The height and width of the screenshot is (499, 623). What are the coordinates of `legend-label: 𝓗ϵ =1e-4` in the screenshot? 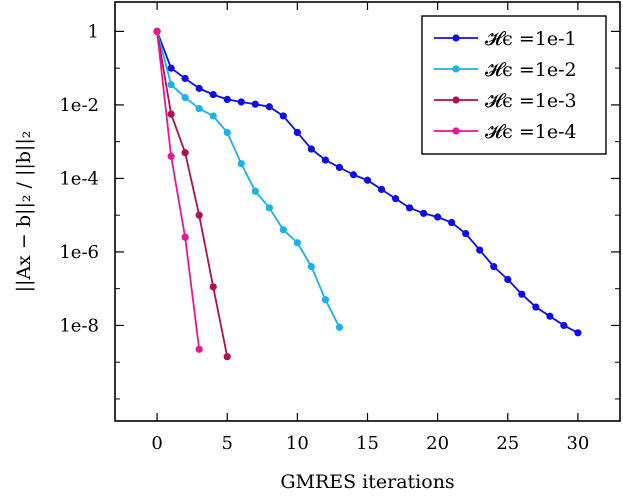 It's located at (531, 132).